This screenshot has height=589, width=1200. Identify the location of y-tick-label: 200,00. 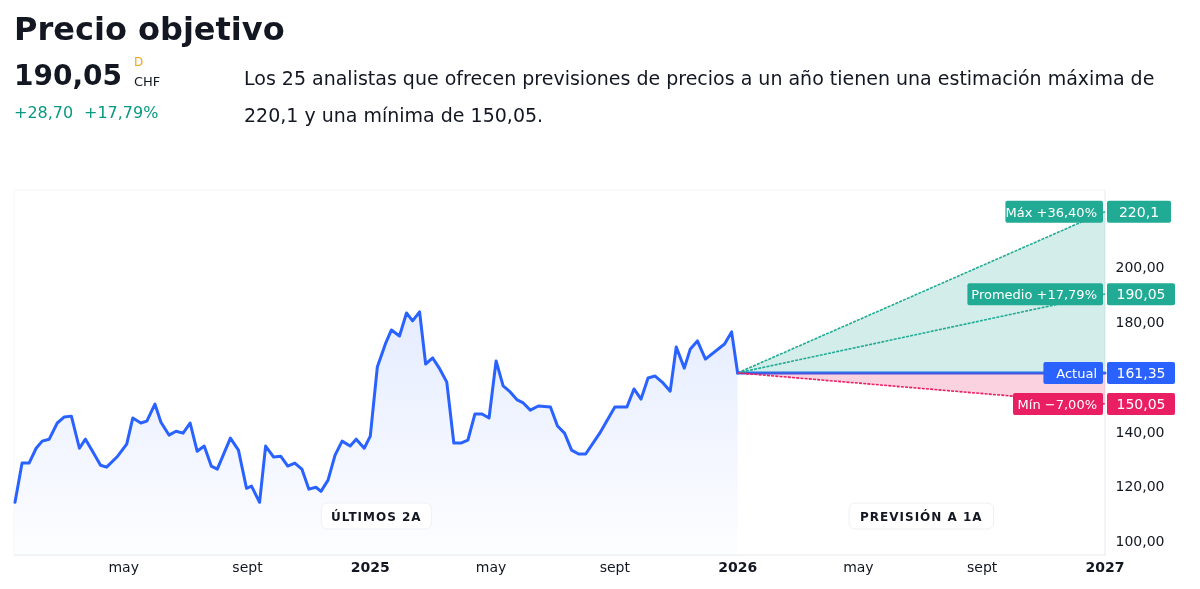
(1140, 266).